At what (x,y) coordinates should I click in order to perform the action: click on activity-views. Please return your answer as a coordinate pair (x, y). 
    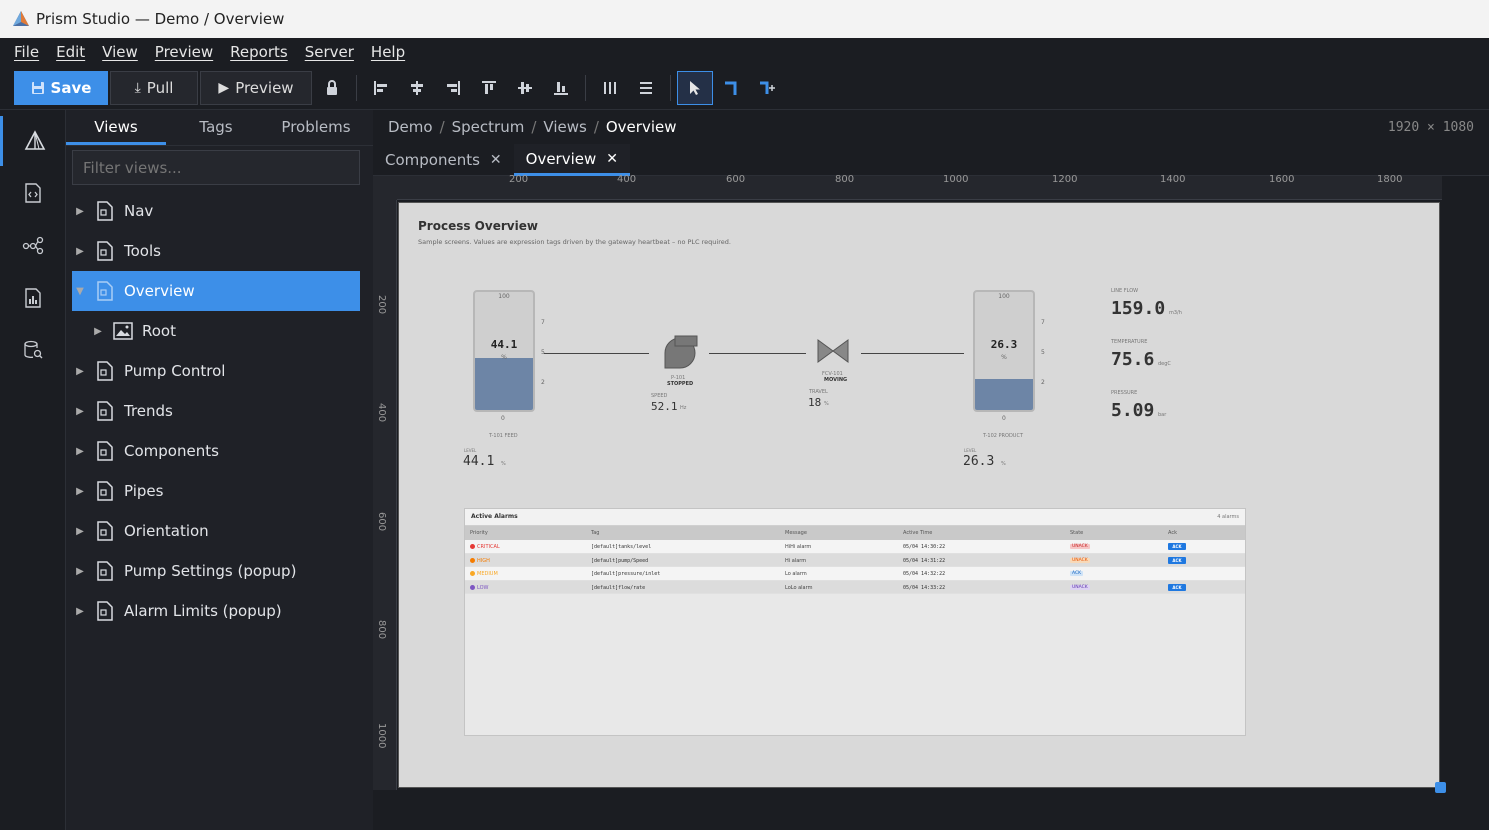
    Looking at the image, I should click on (33, 141).